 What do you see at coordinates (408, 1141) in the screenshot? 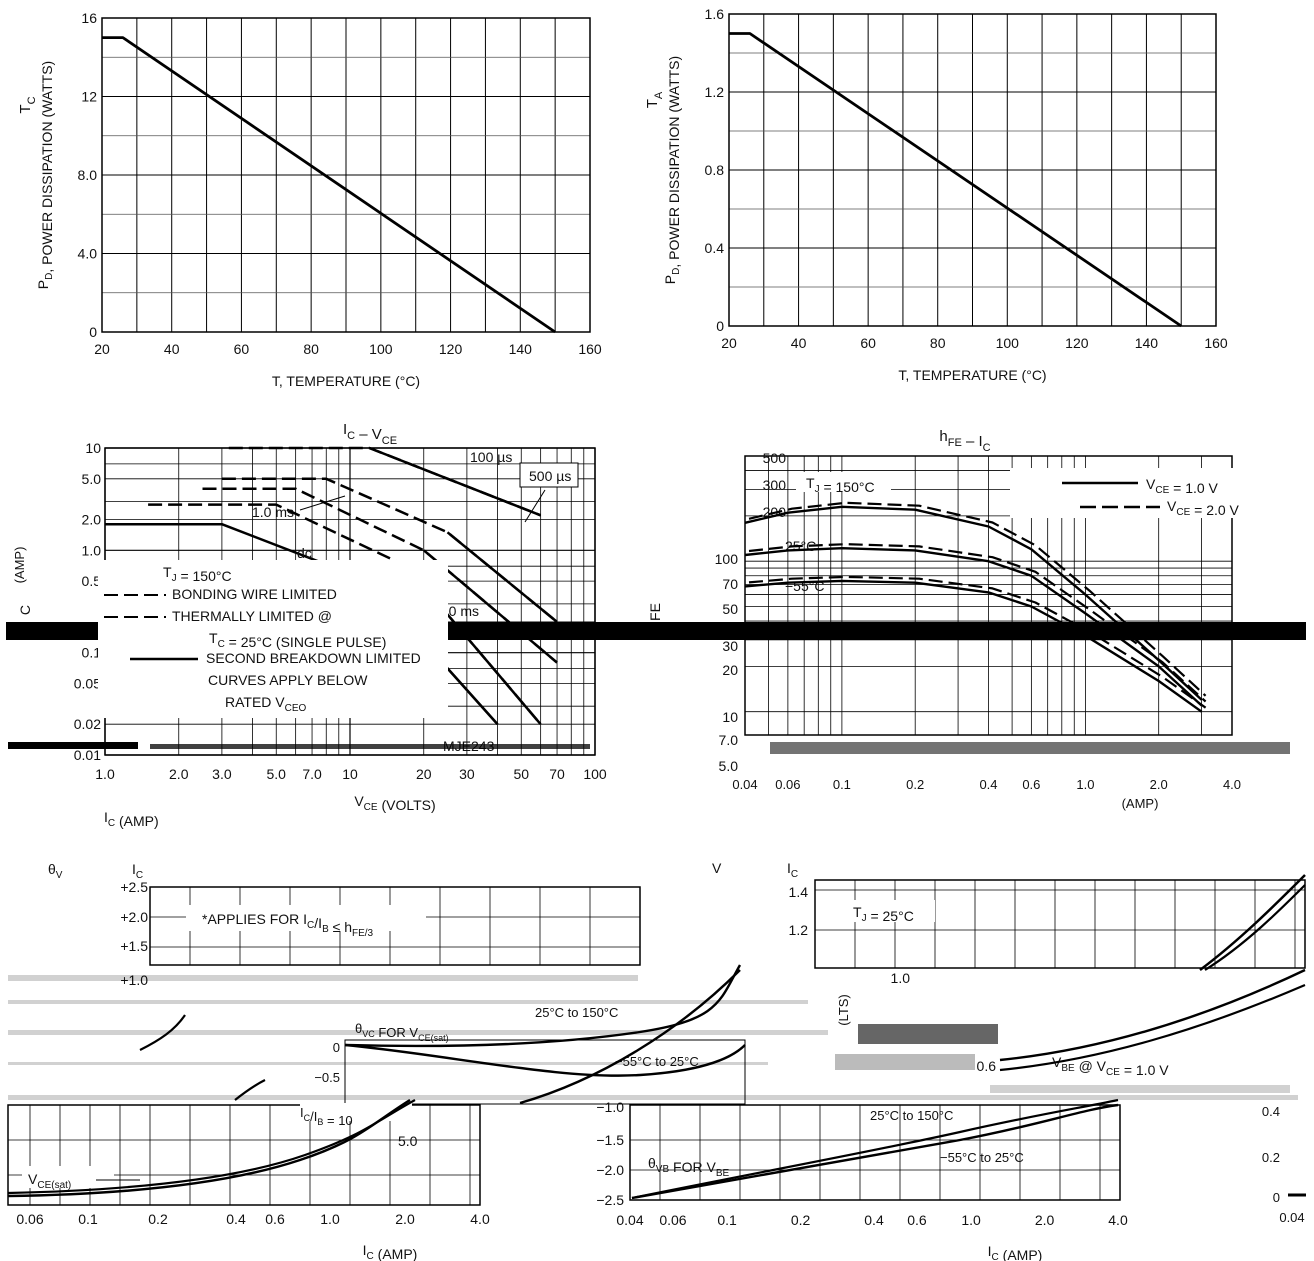
I see `label-five: 5.0` at bounding box center [408, 1141].